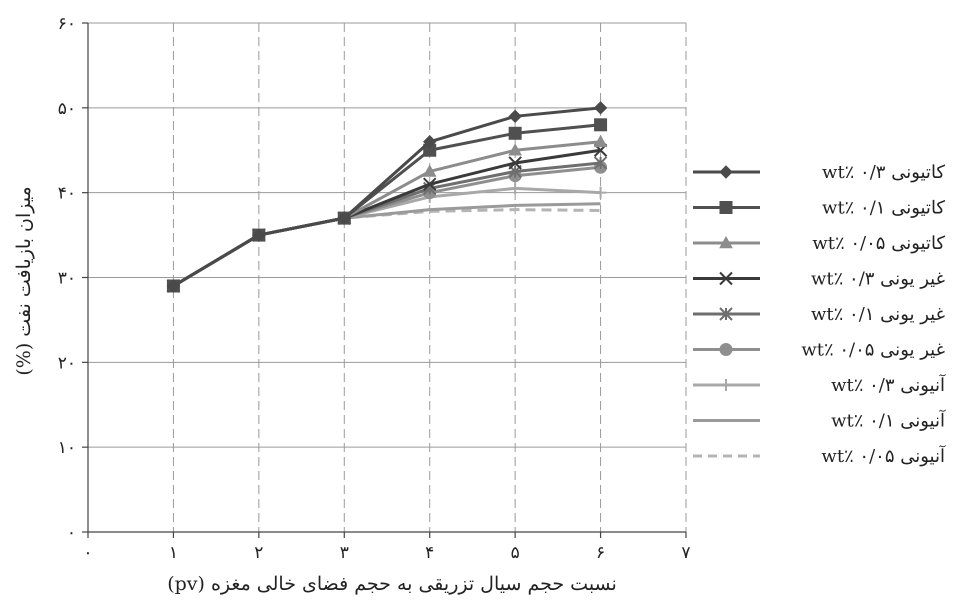  Describe the element at coordinates (873, 350) in the screenshot. I see `legend-label: غیر یونی wt٪ ۰/۰۵` at that location.